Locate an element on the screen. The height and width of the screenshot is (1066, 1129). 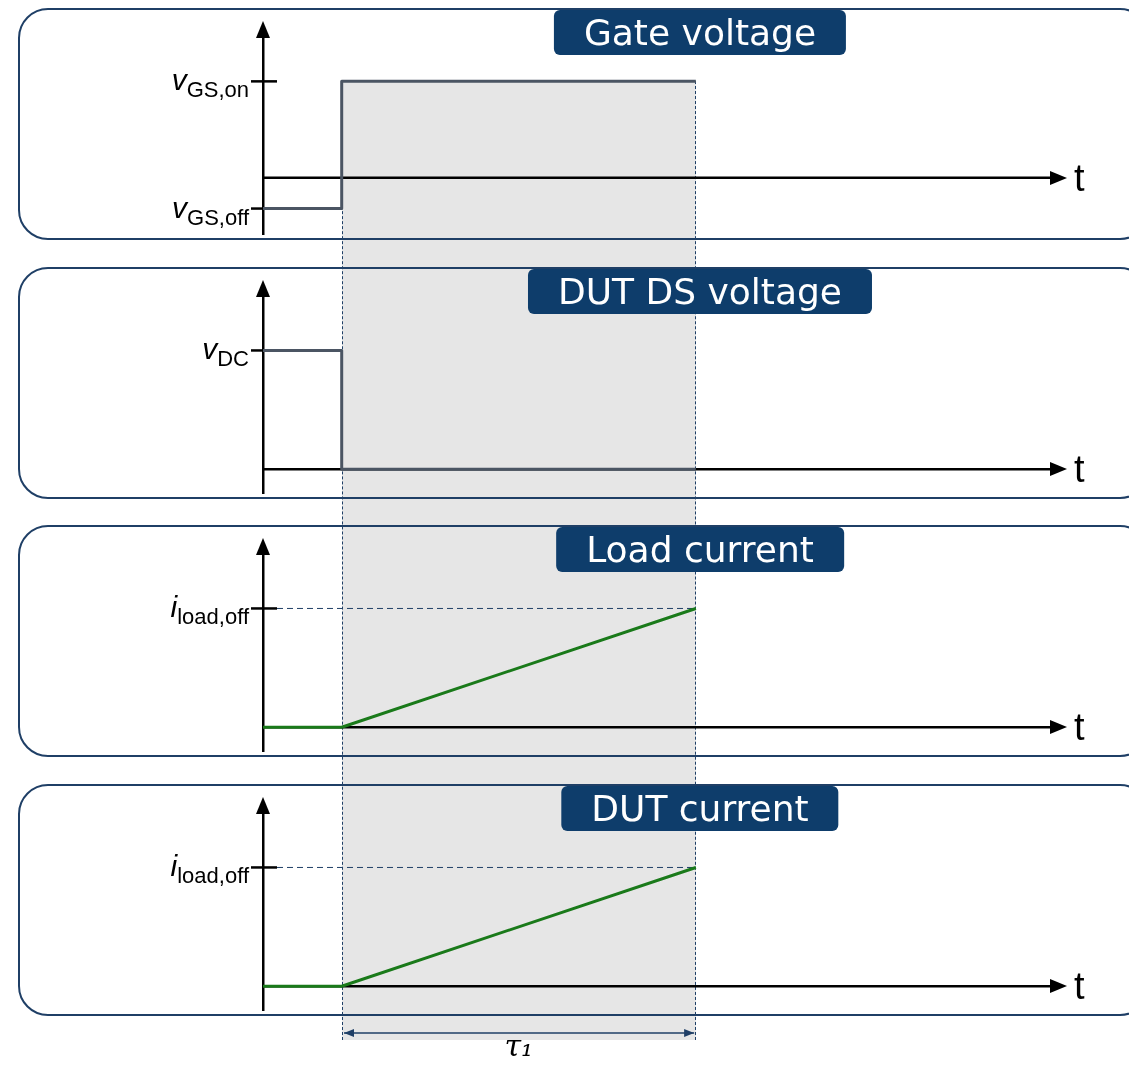
chart-title: DUT DS voltage is located at coordinates (700, 291).